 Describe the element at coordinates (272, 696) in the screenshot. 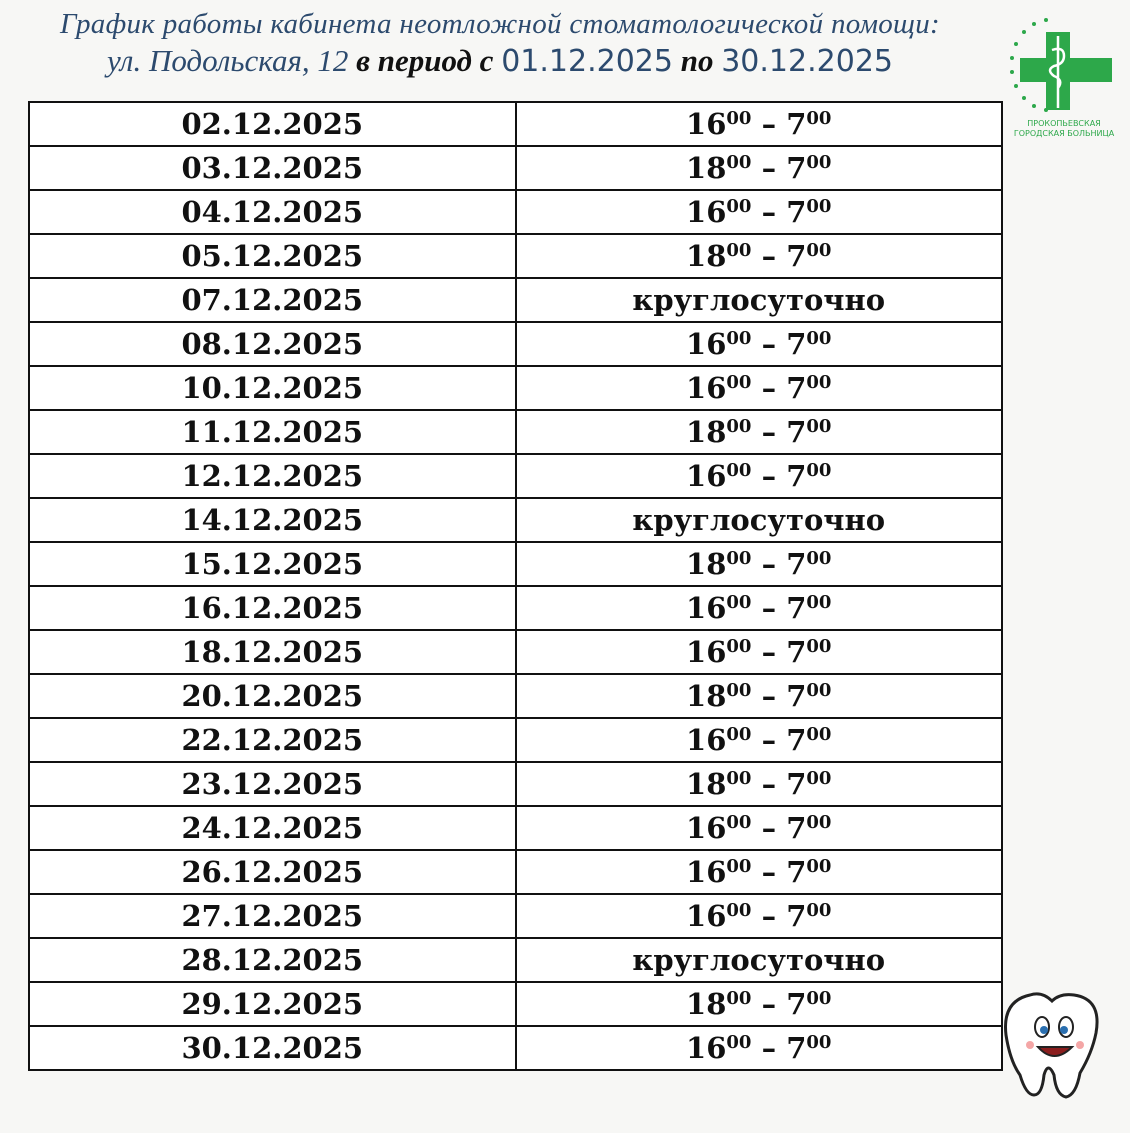

I see `date-cell: 20.12.2025` at that location.